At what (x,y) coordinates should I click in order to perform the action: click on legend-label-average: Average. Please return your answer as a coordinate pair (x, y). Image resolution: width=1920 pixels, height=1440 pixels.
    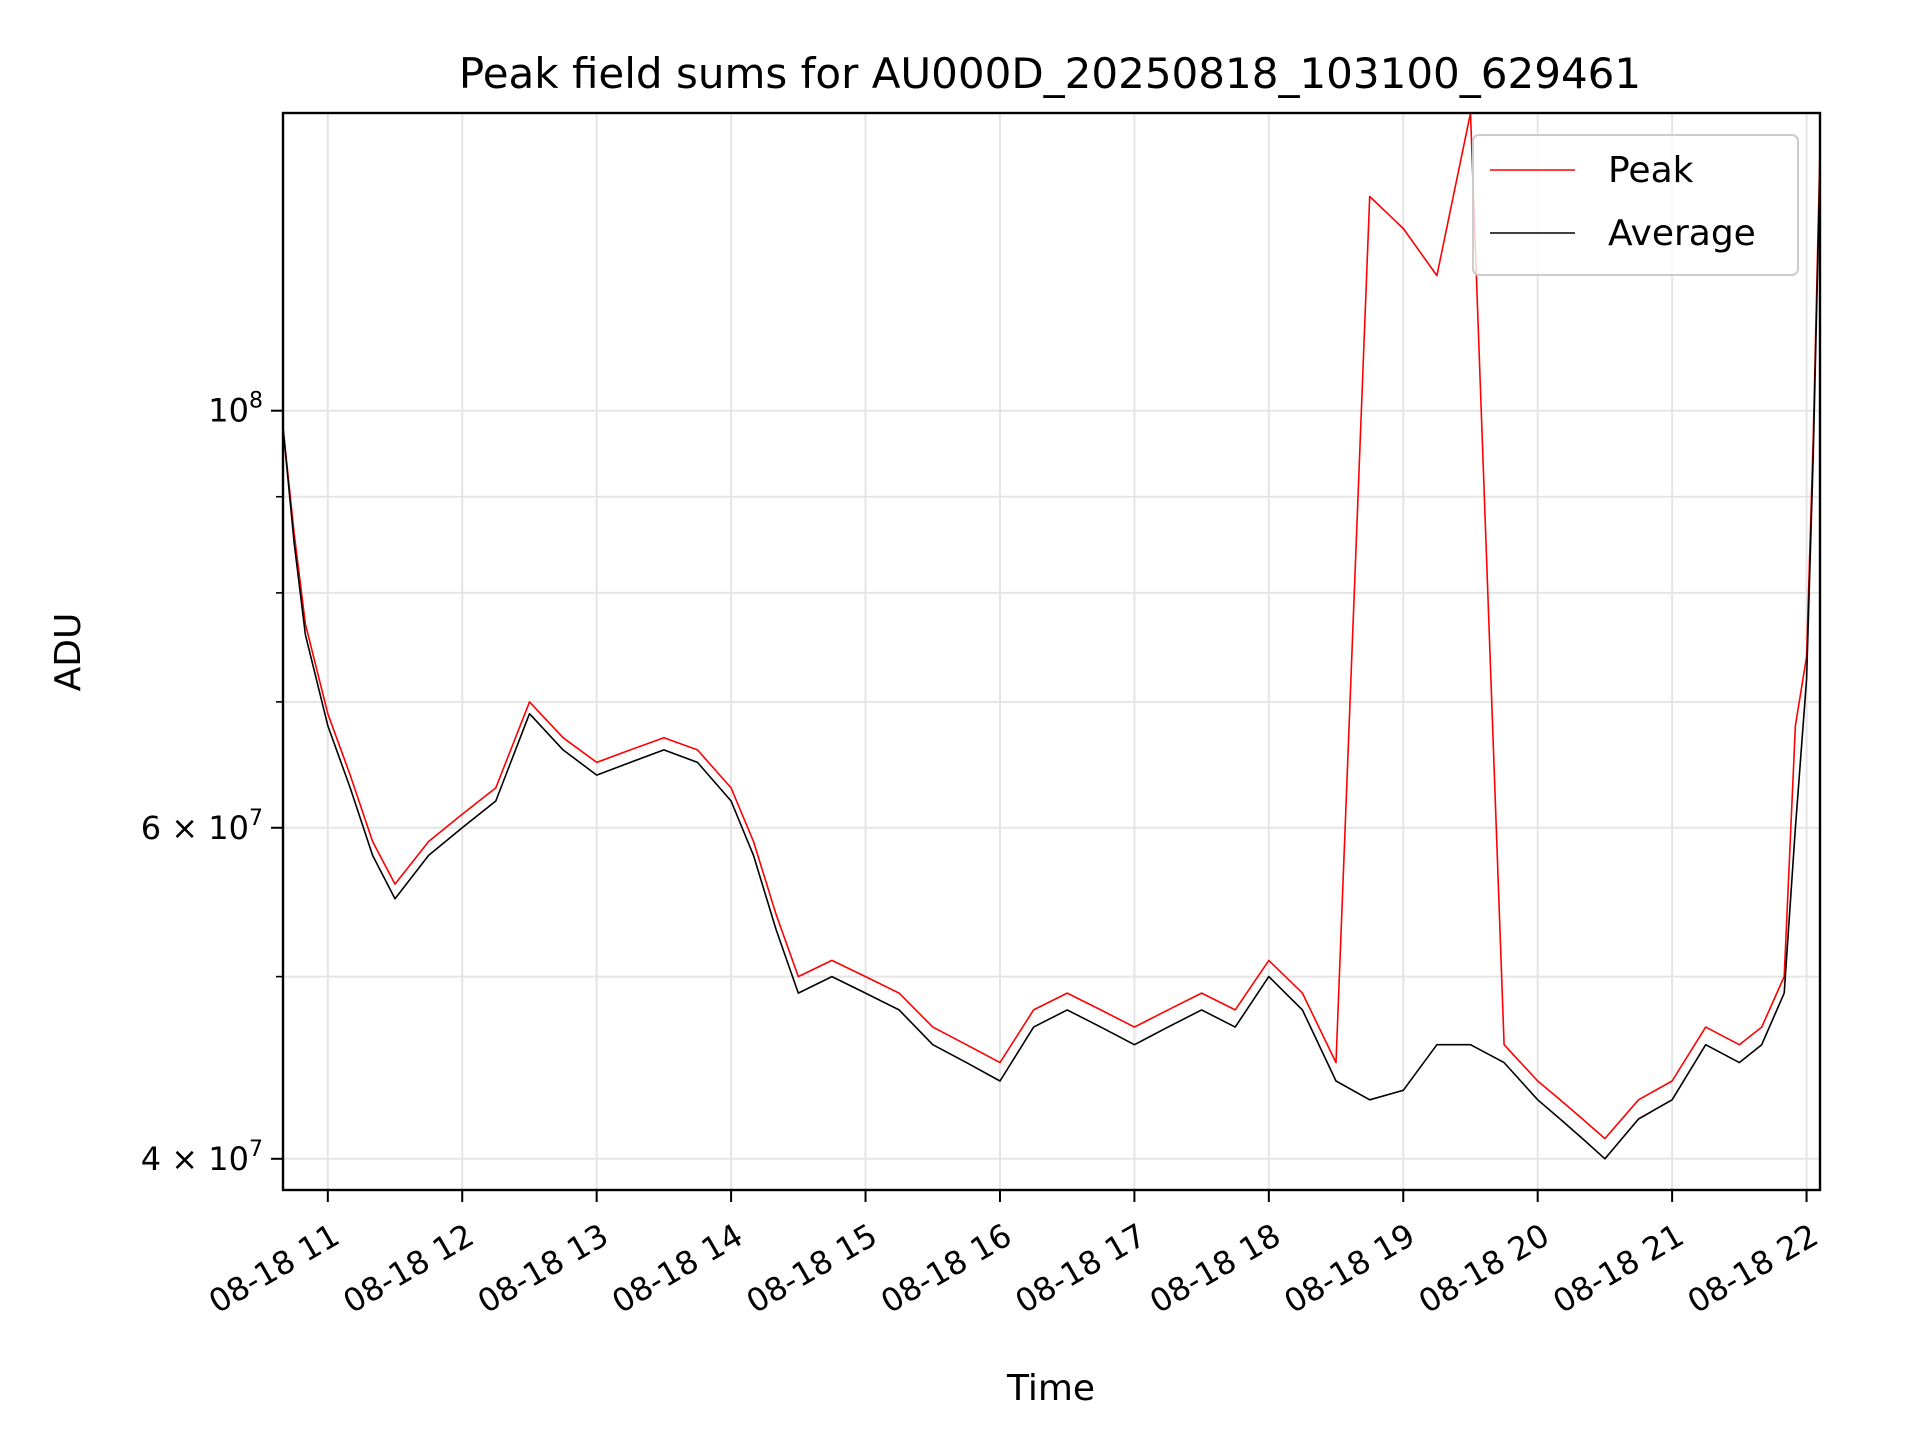
    Looking at the image, I should click on (1682, 233).